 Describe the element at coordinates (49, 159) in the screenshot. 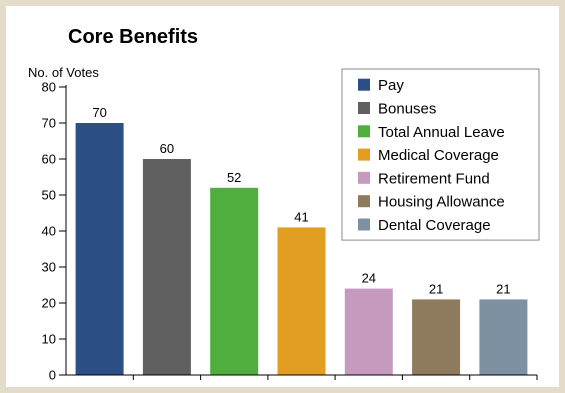

I see `y-tick-label: 60` at that location.